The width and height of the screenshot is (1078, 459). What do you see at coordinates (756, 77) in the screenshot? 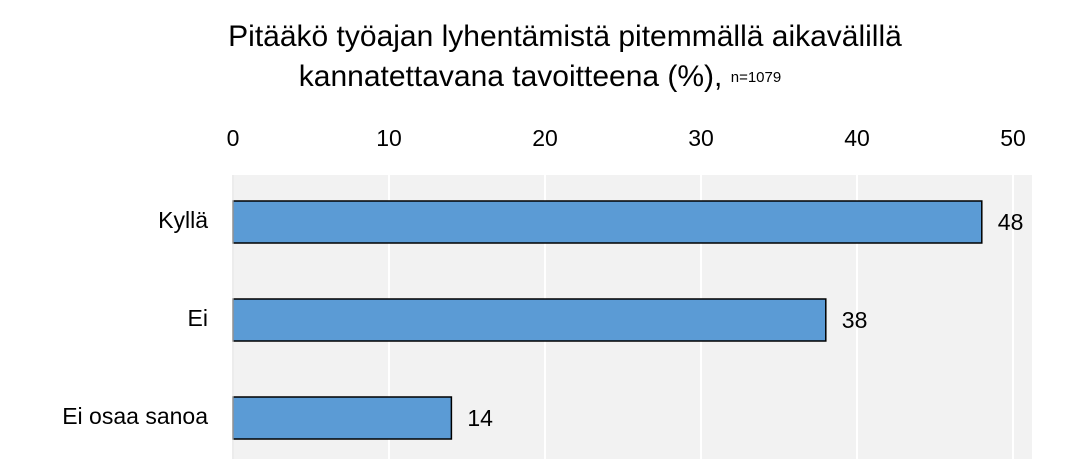
I see `chart-subtitle: n=1079` at bounding box center [756, 77].